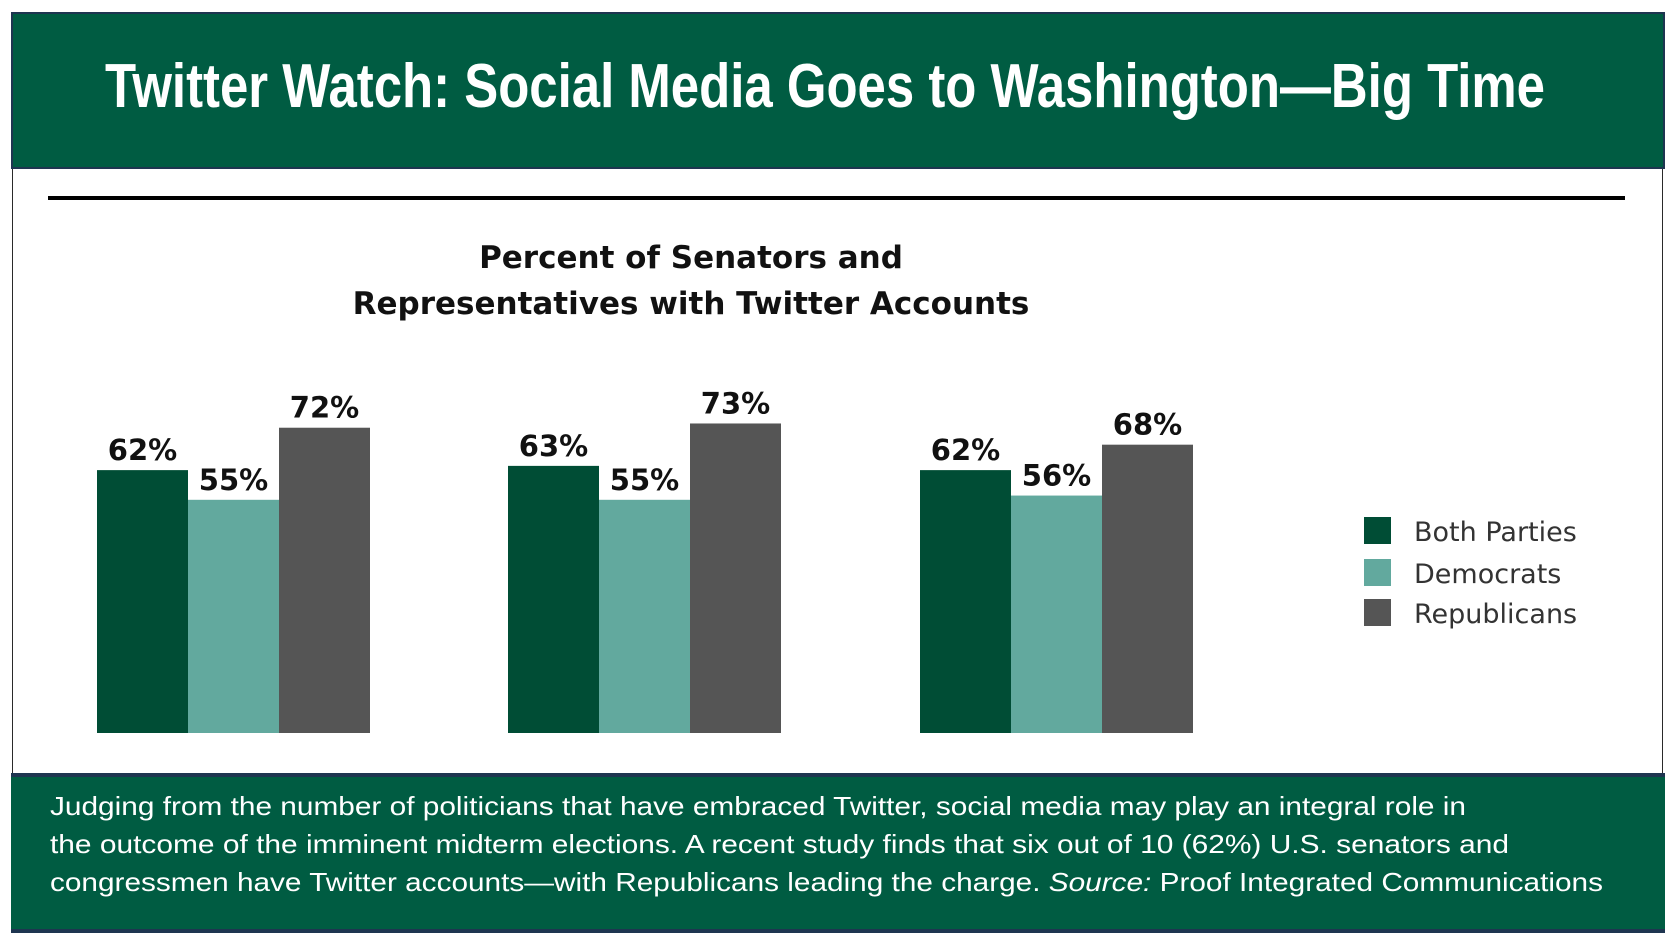  What do you see at coordinates (1100, 882) in the screenshot?
I see `source-label: Source:` at bounding box center [1100, 882].